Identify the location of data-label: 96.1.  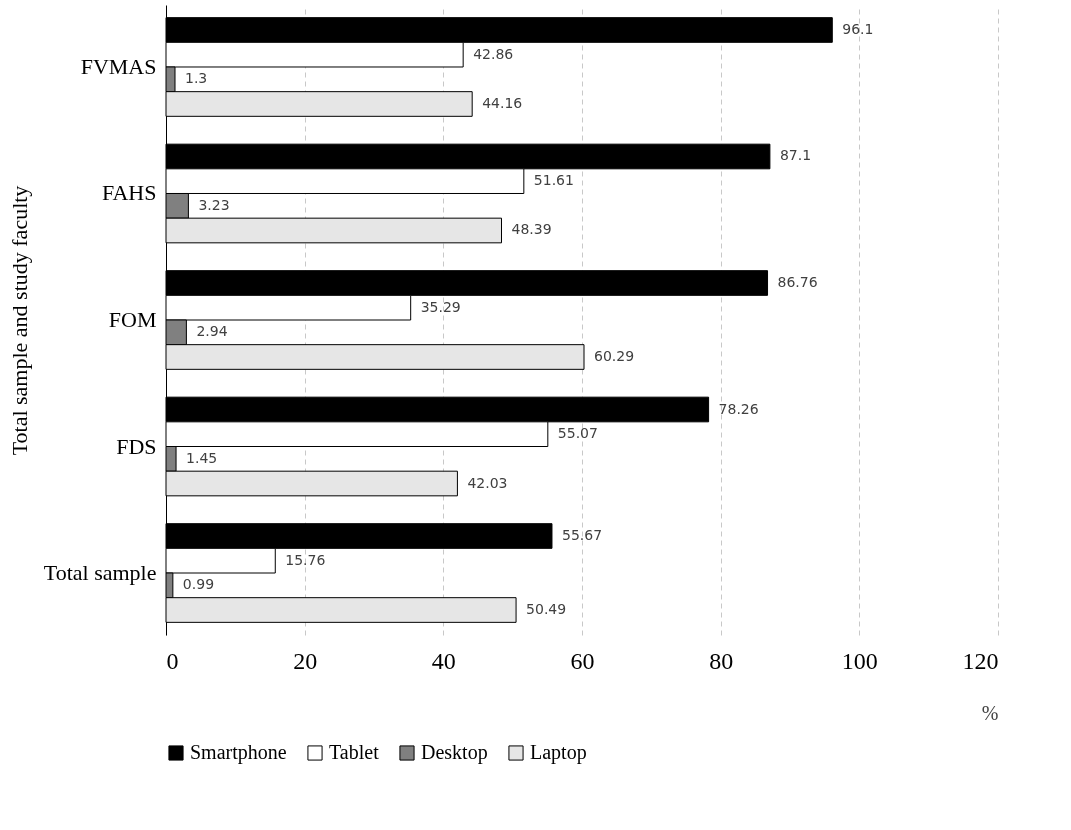
(858, 28).